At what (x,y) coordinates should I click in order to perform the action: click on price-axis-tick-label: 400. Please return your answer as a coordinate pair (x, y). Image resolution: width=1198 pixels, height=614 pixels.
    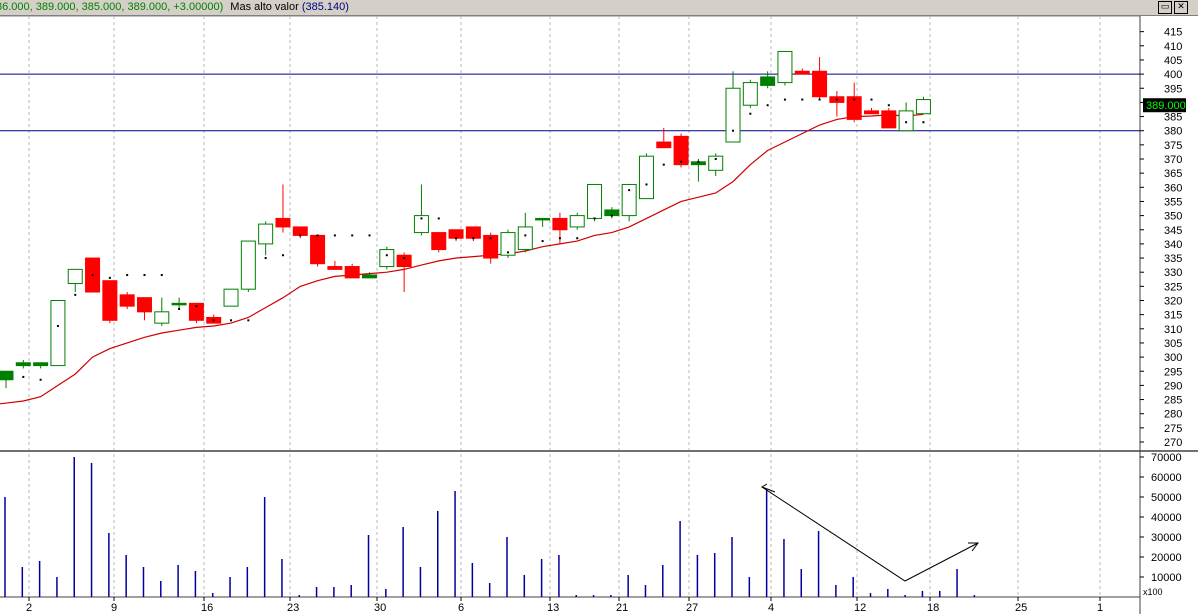
    Looking at the image, I should click on (1173, 75).